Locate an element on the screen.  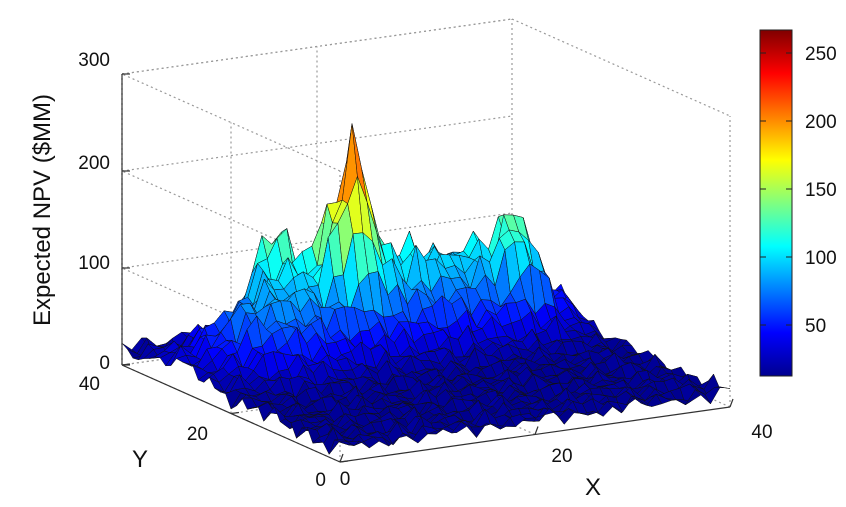
z-tick-label: 0 is located at coordinates (104, 363).